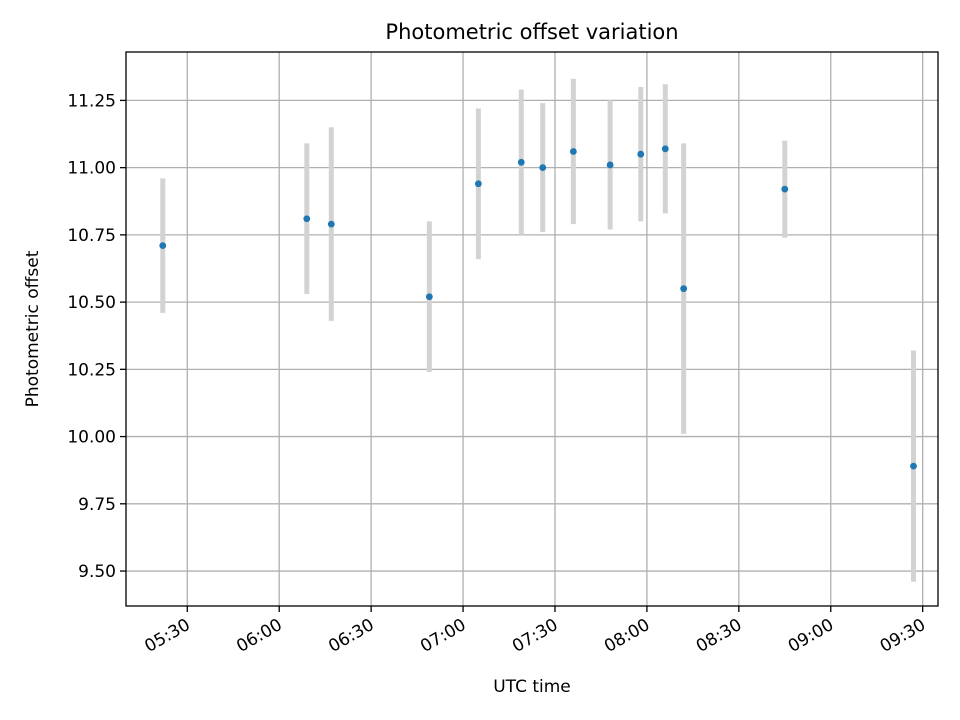 Image resolution: width=960 pixels, height=720 pixels. I want to click on y-tick-label: 10.75, so click(91, 236).